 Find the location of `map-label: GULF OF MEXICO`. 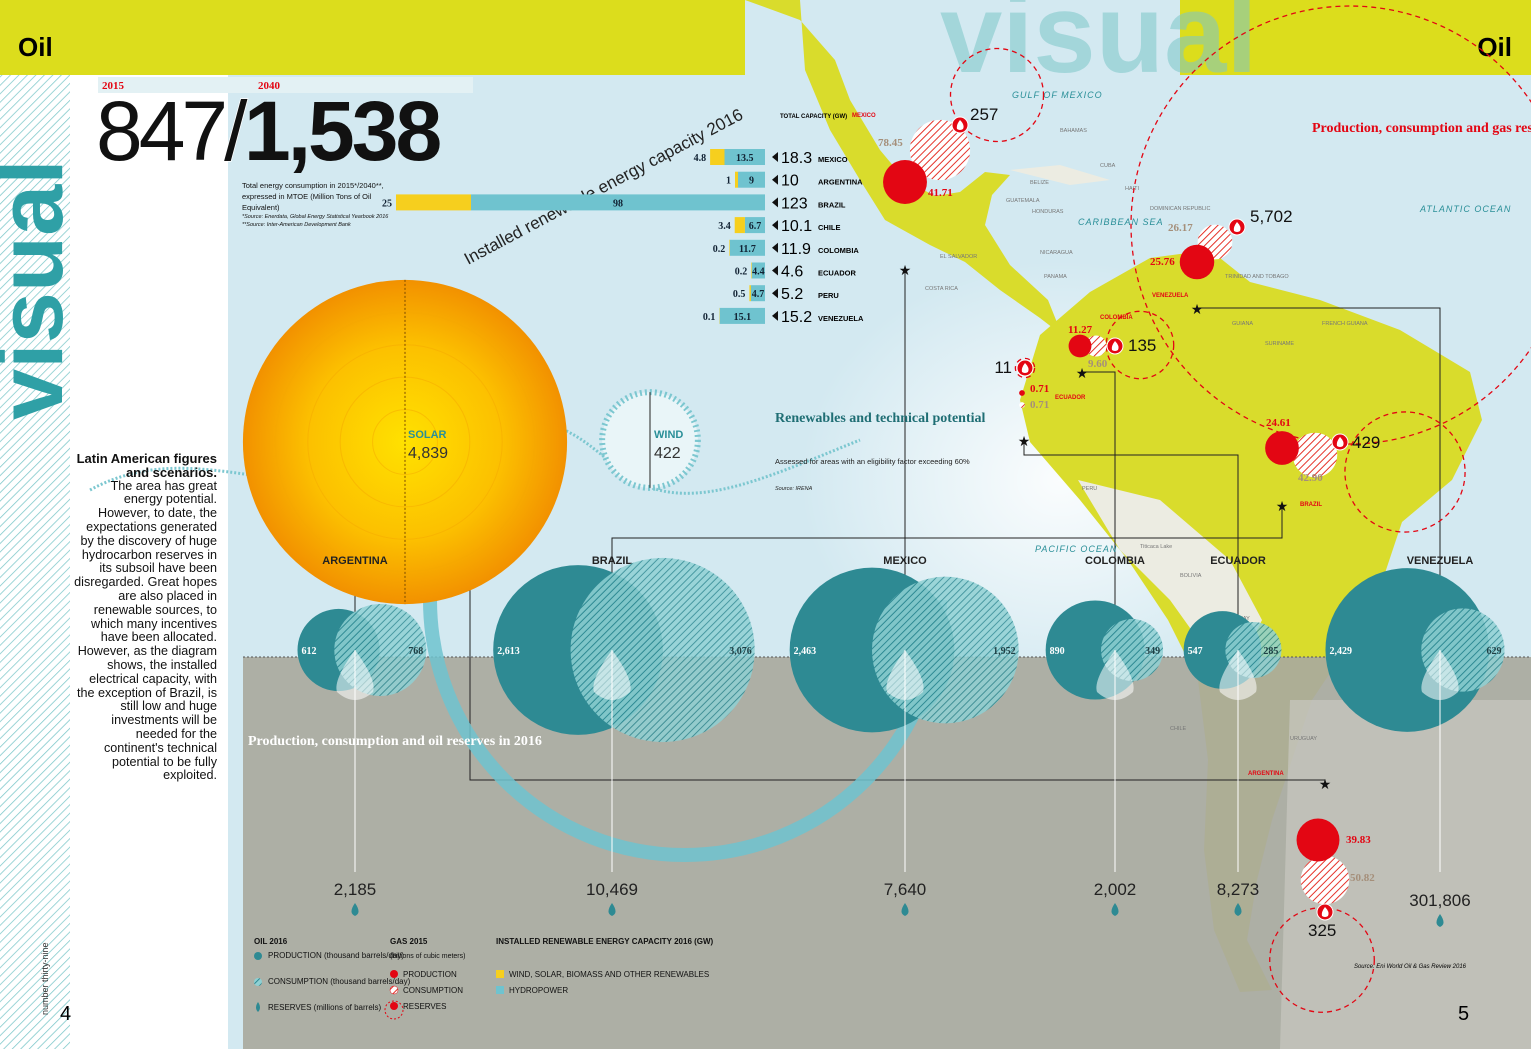

map-label: GULF OF MEXICO is located at coordinates (1057, 95).